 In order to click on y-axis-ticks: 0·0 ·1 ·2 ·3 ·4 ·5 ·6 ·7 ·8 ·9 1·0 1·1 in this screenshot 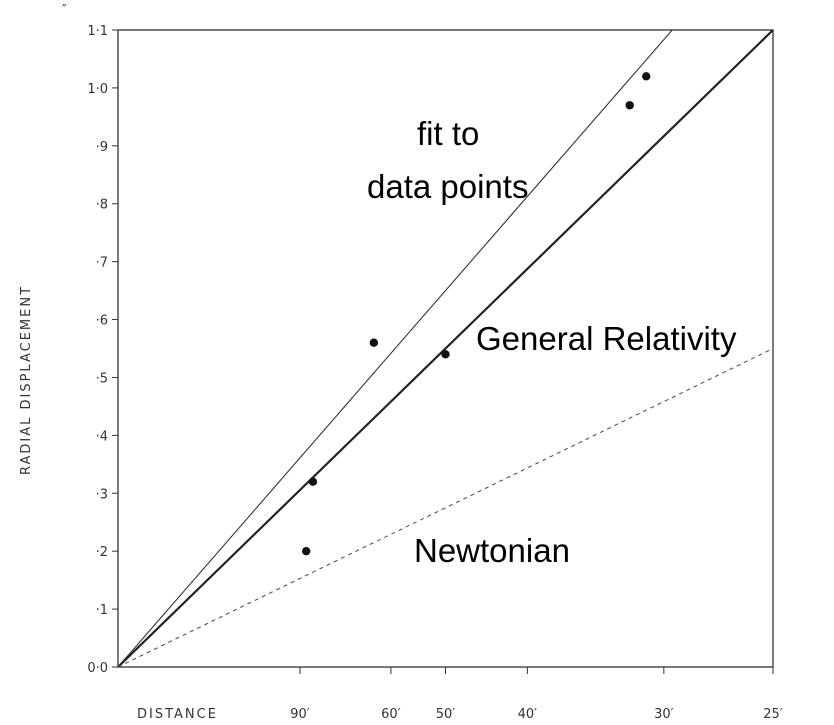, I will do `click(102, 350)`.